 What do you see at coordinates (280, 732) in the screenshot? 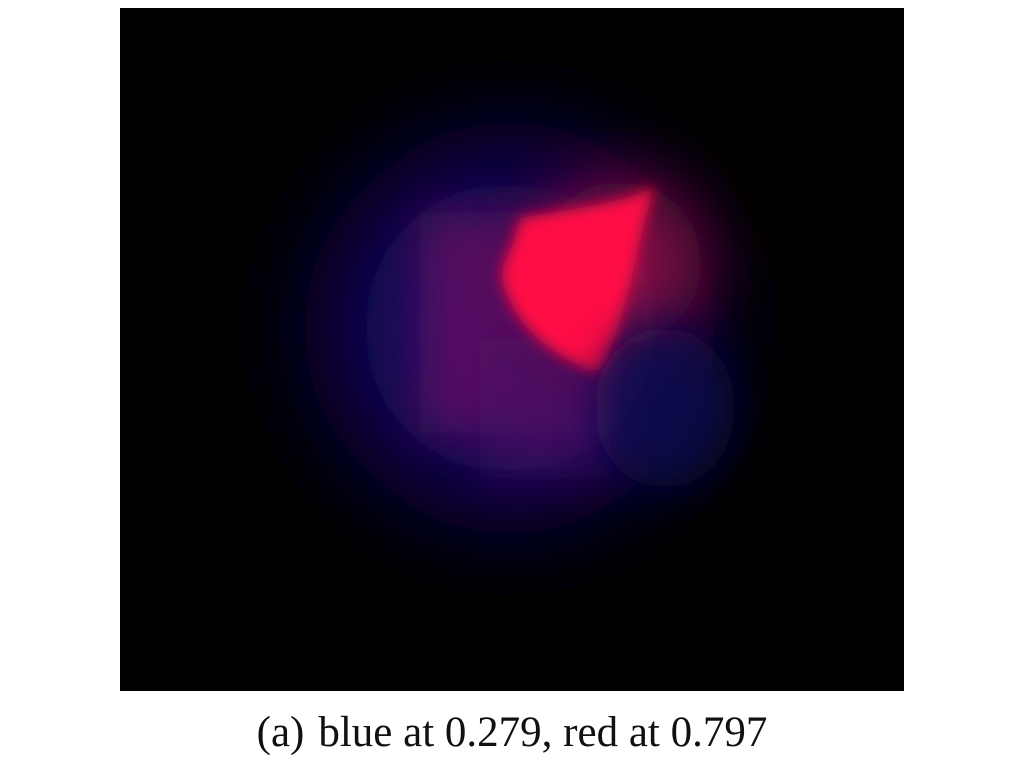
I see `caption-label: (a)` at bounding box center [280, 732].